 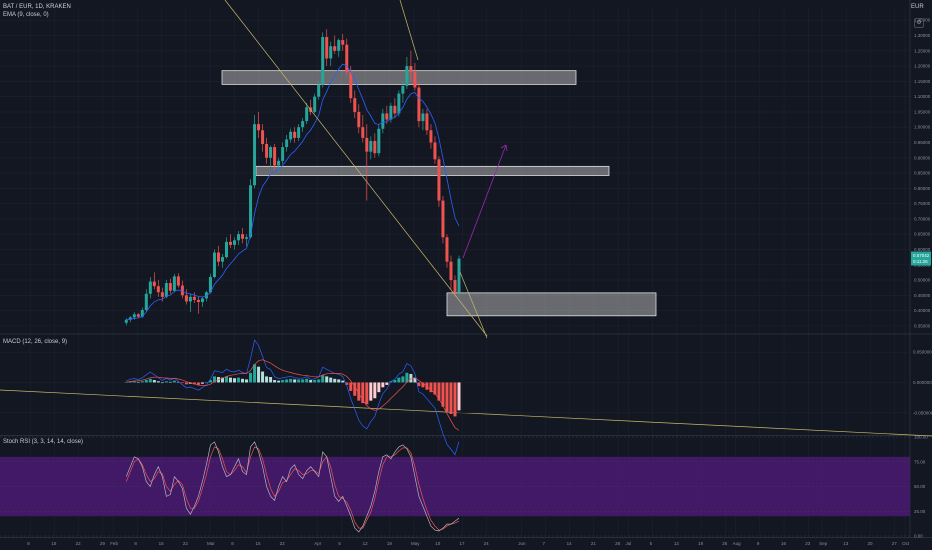 I want to click on currency-label: EUR, so click(x=917, y=7).